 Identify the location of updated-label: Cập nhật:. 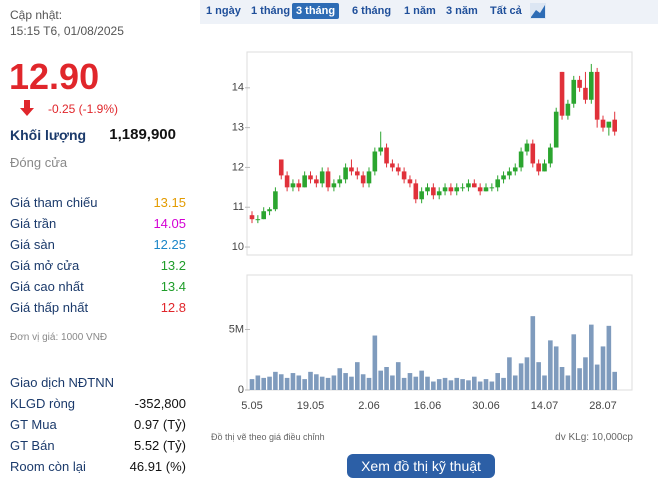
(36, 15).